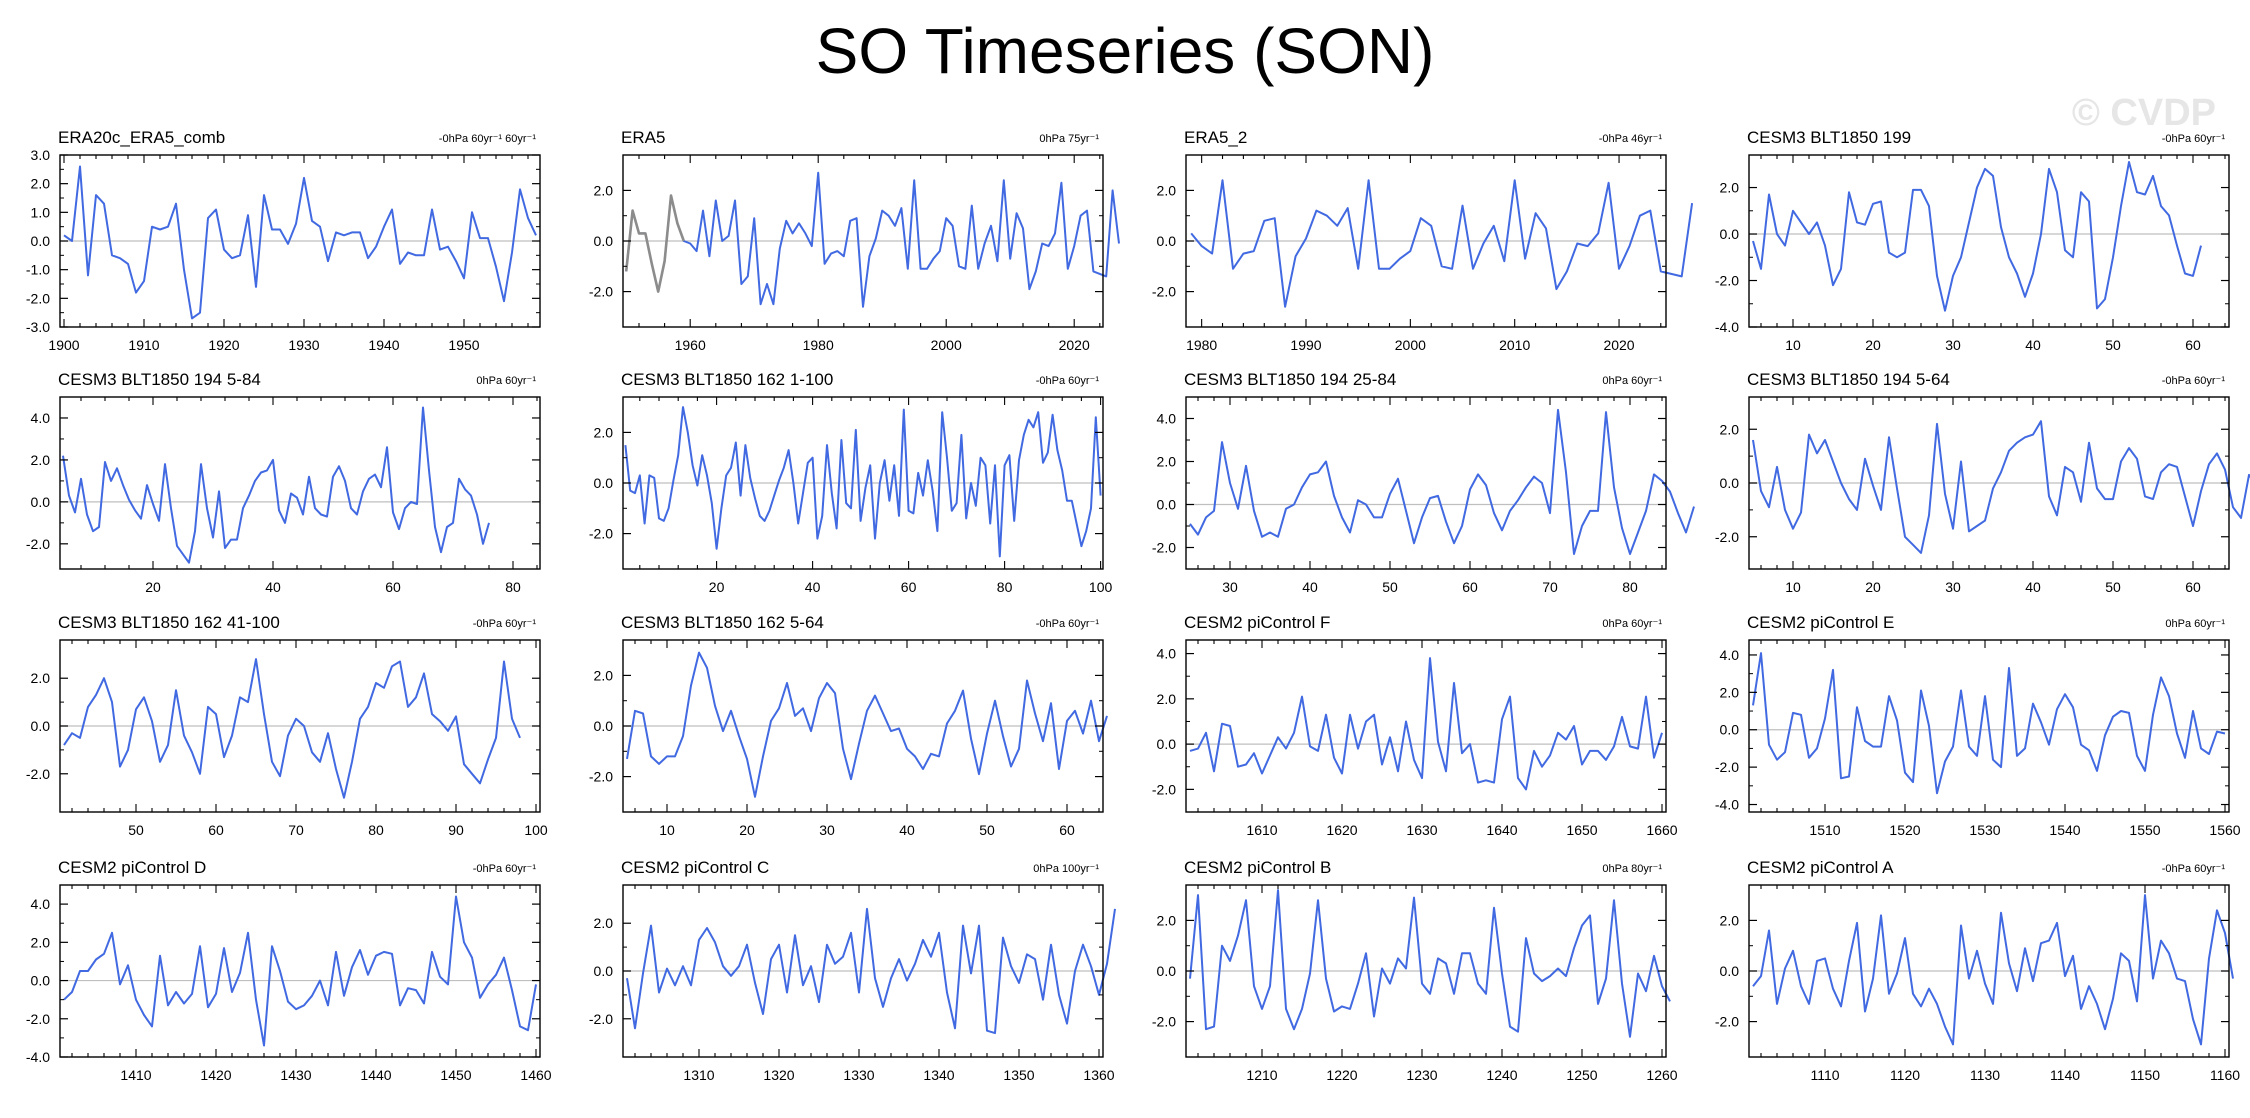  Describe the element at coordinates (946, 345) in the screenshot. I see `xtick-label: 2000` at that location.